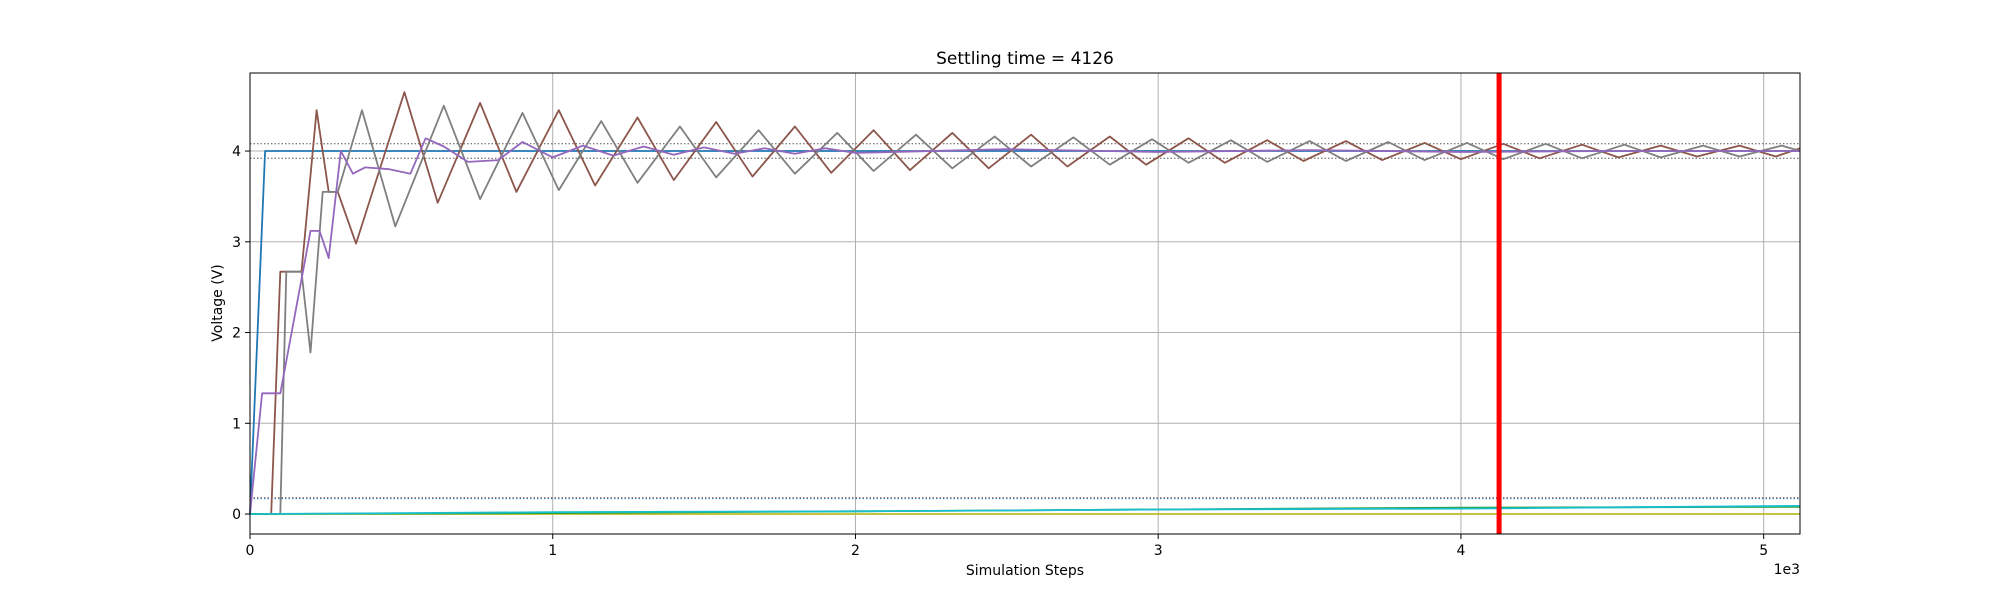  Describe the element at coordinates (1025, 571) in the screenshot. I see `x-axis-label: Simulation Steps` at that location.